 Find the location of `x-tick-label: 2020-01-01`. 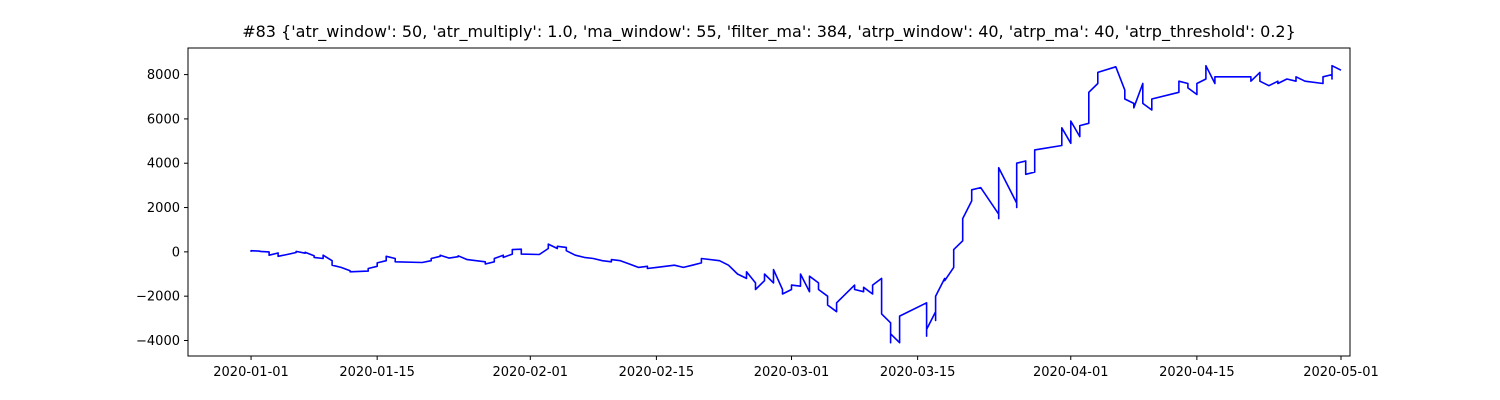

x-tick-label: 2020-01-01 is located at coordinates (251, 372).